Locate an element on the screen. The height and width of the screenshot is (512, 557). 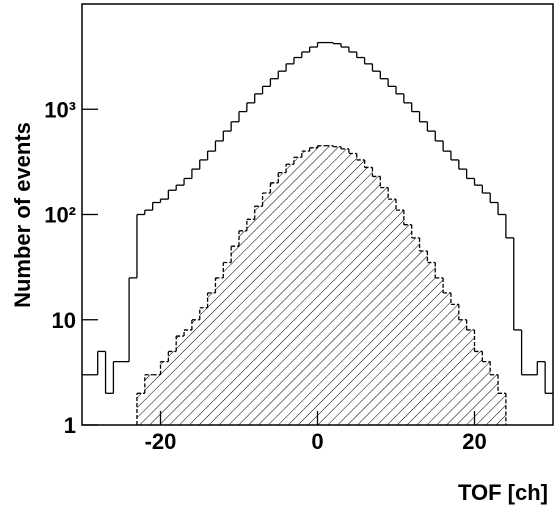
x-axis-title: TOF [ch] is located at coordinates (503, 492).